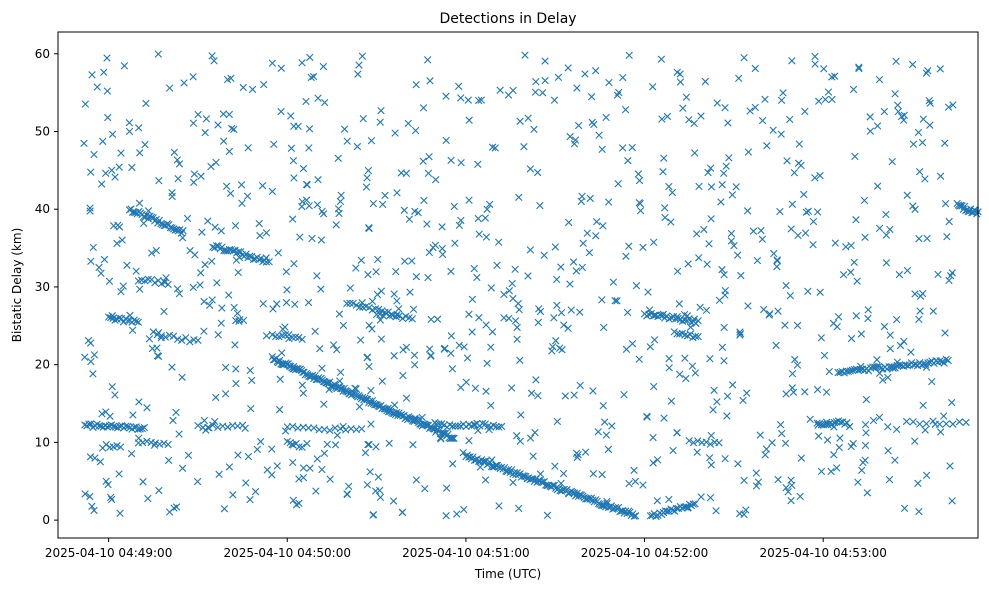 Image resolution: width=989 pixels, height=594 pixels. What do you see at coordinates (42, 54) in the screenshot?
I see `y-tick-label: 60` at bounding box center [42, 54].